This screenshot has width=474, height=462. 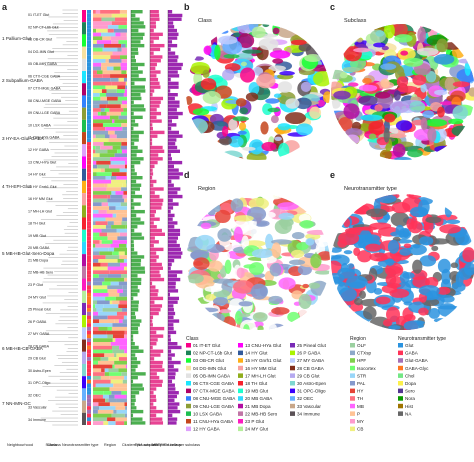 I want to click on class-label: 23 P Glut, so click(x=35, y=285).